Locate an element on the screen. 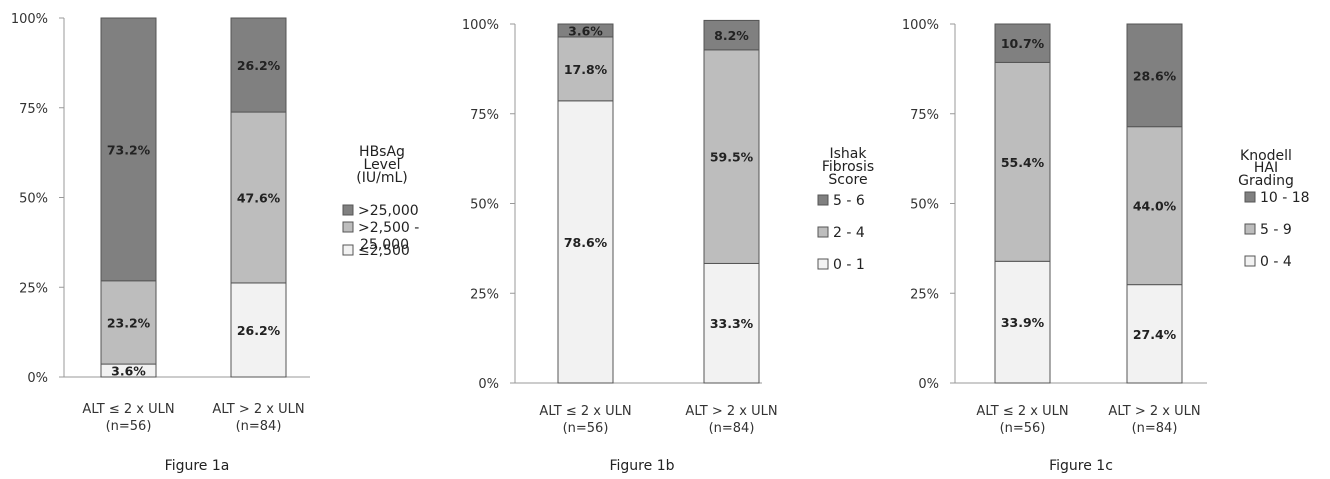 This screenshot has height=479, width=1330. bar-data-label: 33.9% is located at coordinates (1023, 322).